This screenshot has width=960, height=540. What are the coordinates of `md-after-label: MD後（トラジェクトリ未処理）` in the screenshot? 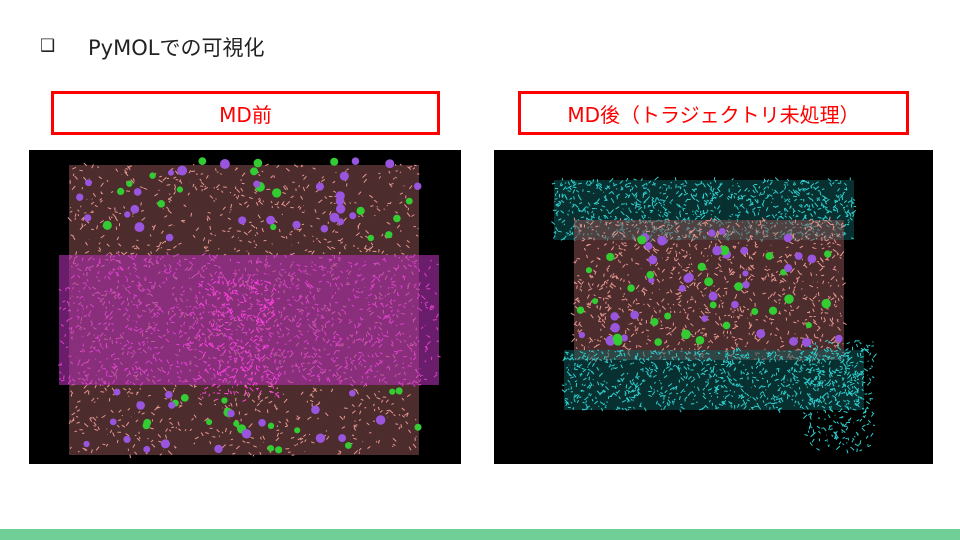 It's located at (713, 113).